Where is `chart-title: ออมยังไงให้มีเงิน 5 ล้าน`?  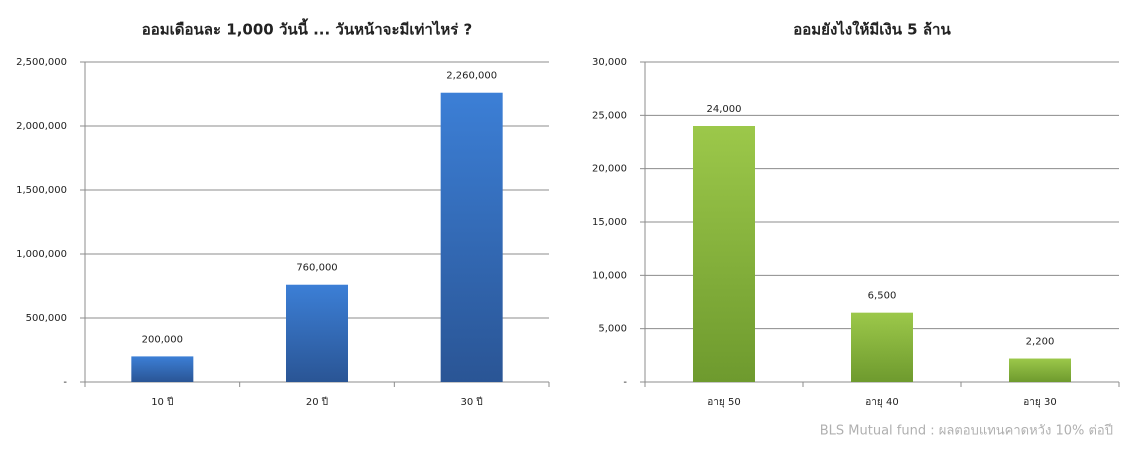
chart-title: ออมยังไงให้มีเงิน 5 ล้าน is located at coordinates (872, 29).